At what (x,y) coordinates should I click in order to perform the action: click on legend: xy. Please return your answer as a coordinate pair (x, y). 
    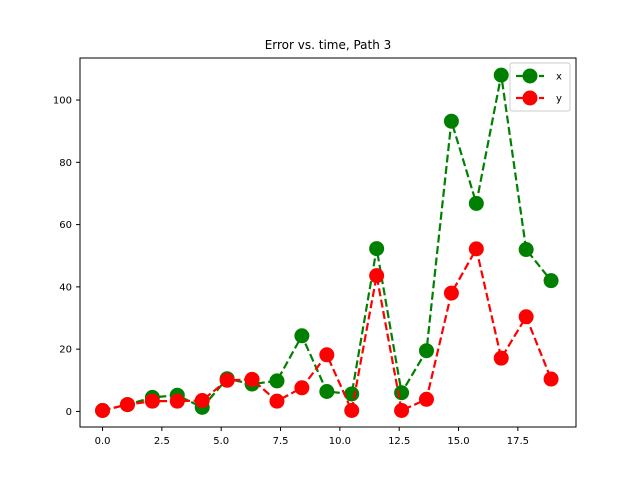
    Looking at the image, I should click on (540, 87).